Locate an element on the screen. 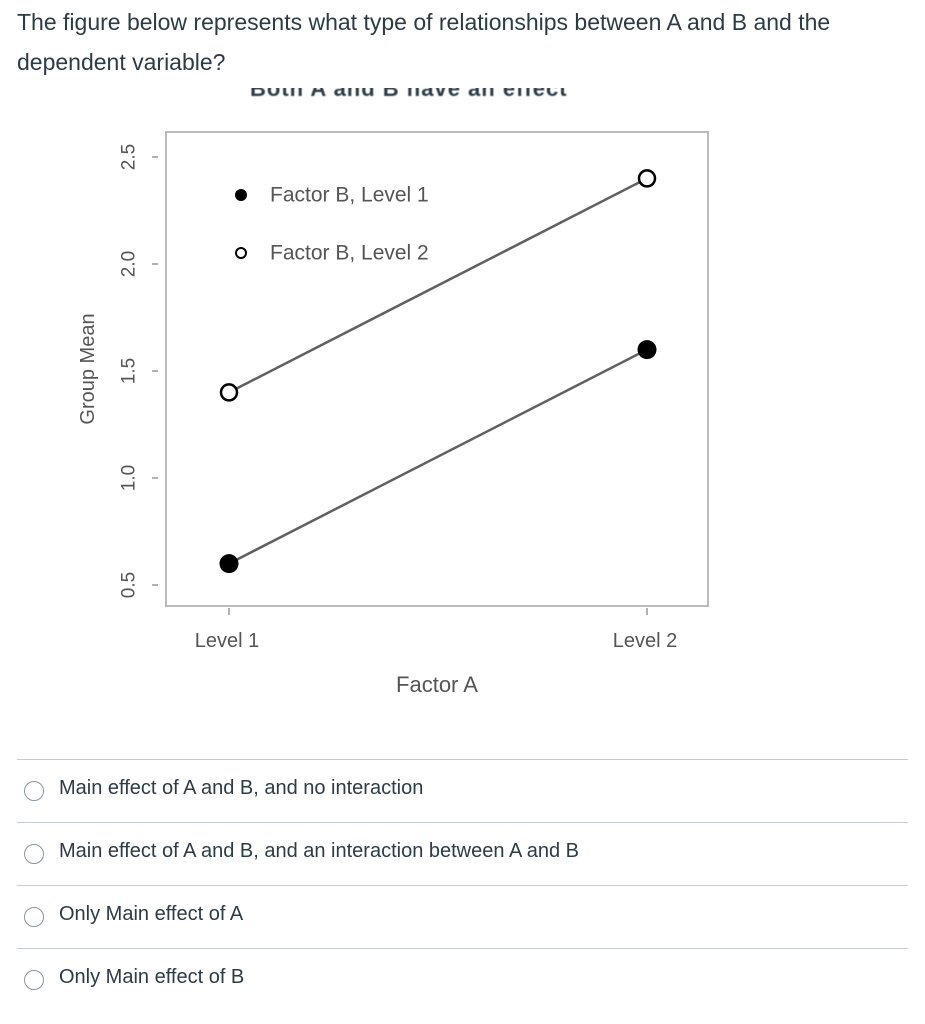  x-axis: Level 1 Level 2 is located at coordinates (436, 630).